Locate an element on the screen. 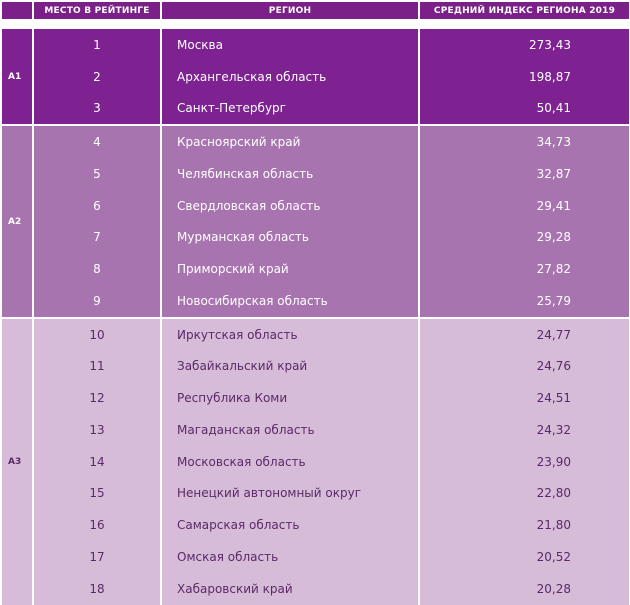 This screenshot has width=630, height=605. region-cell: Новосибирская область is located at coordinates (289, 301).